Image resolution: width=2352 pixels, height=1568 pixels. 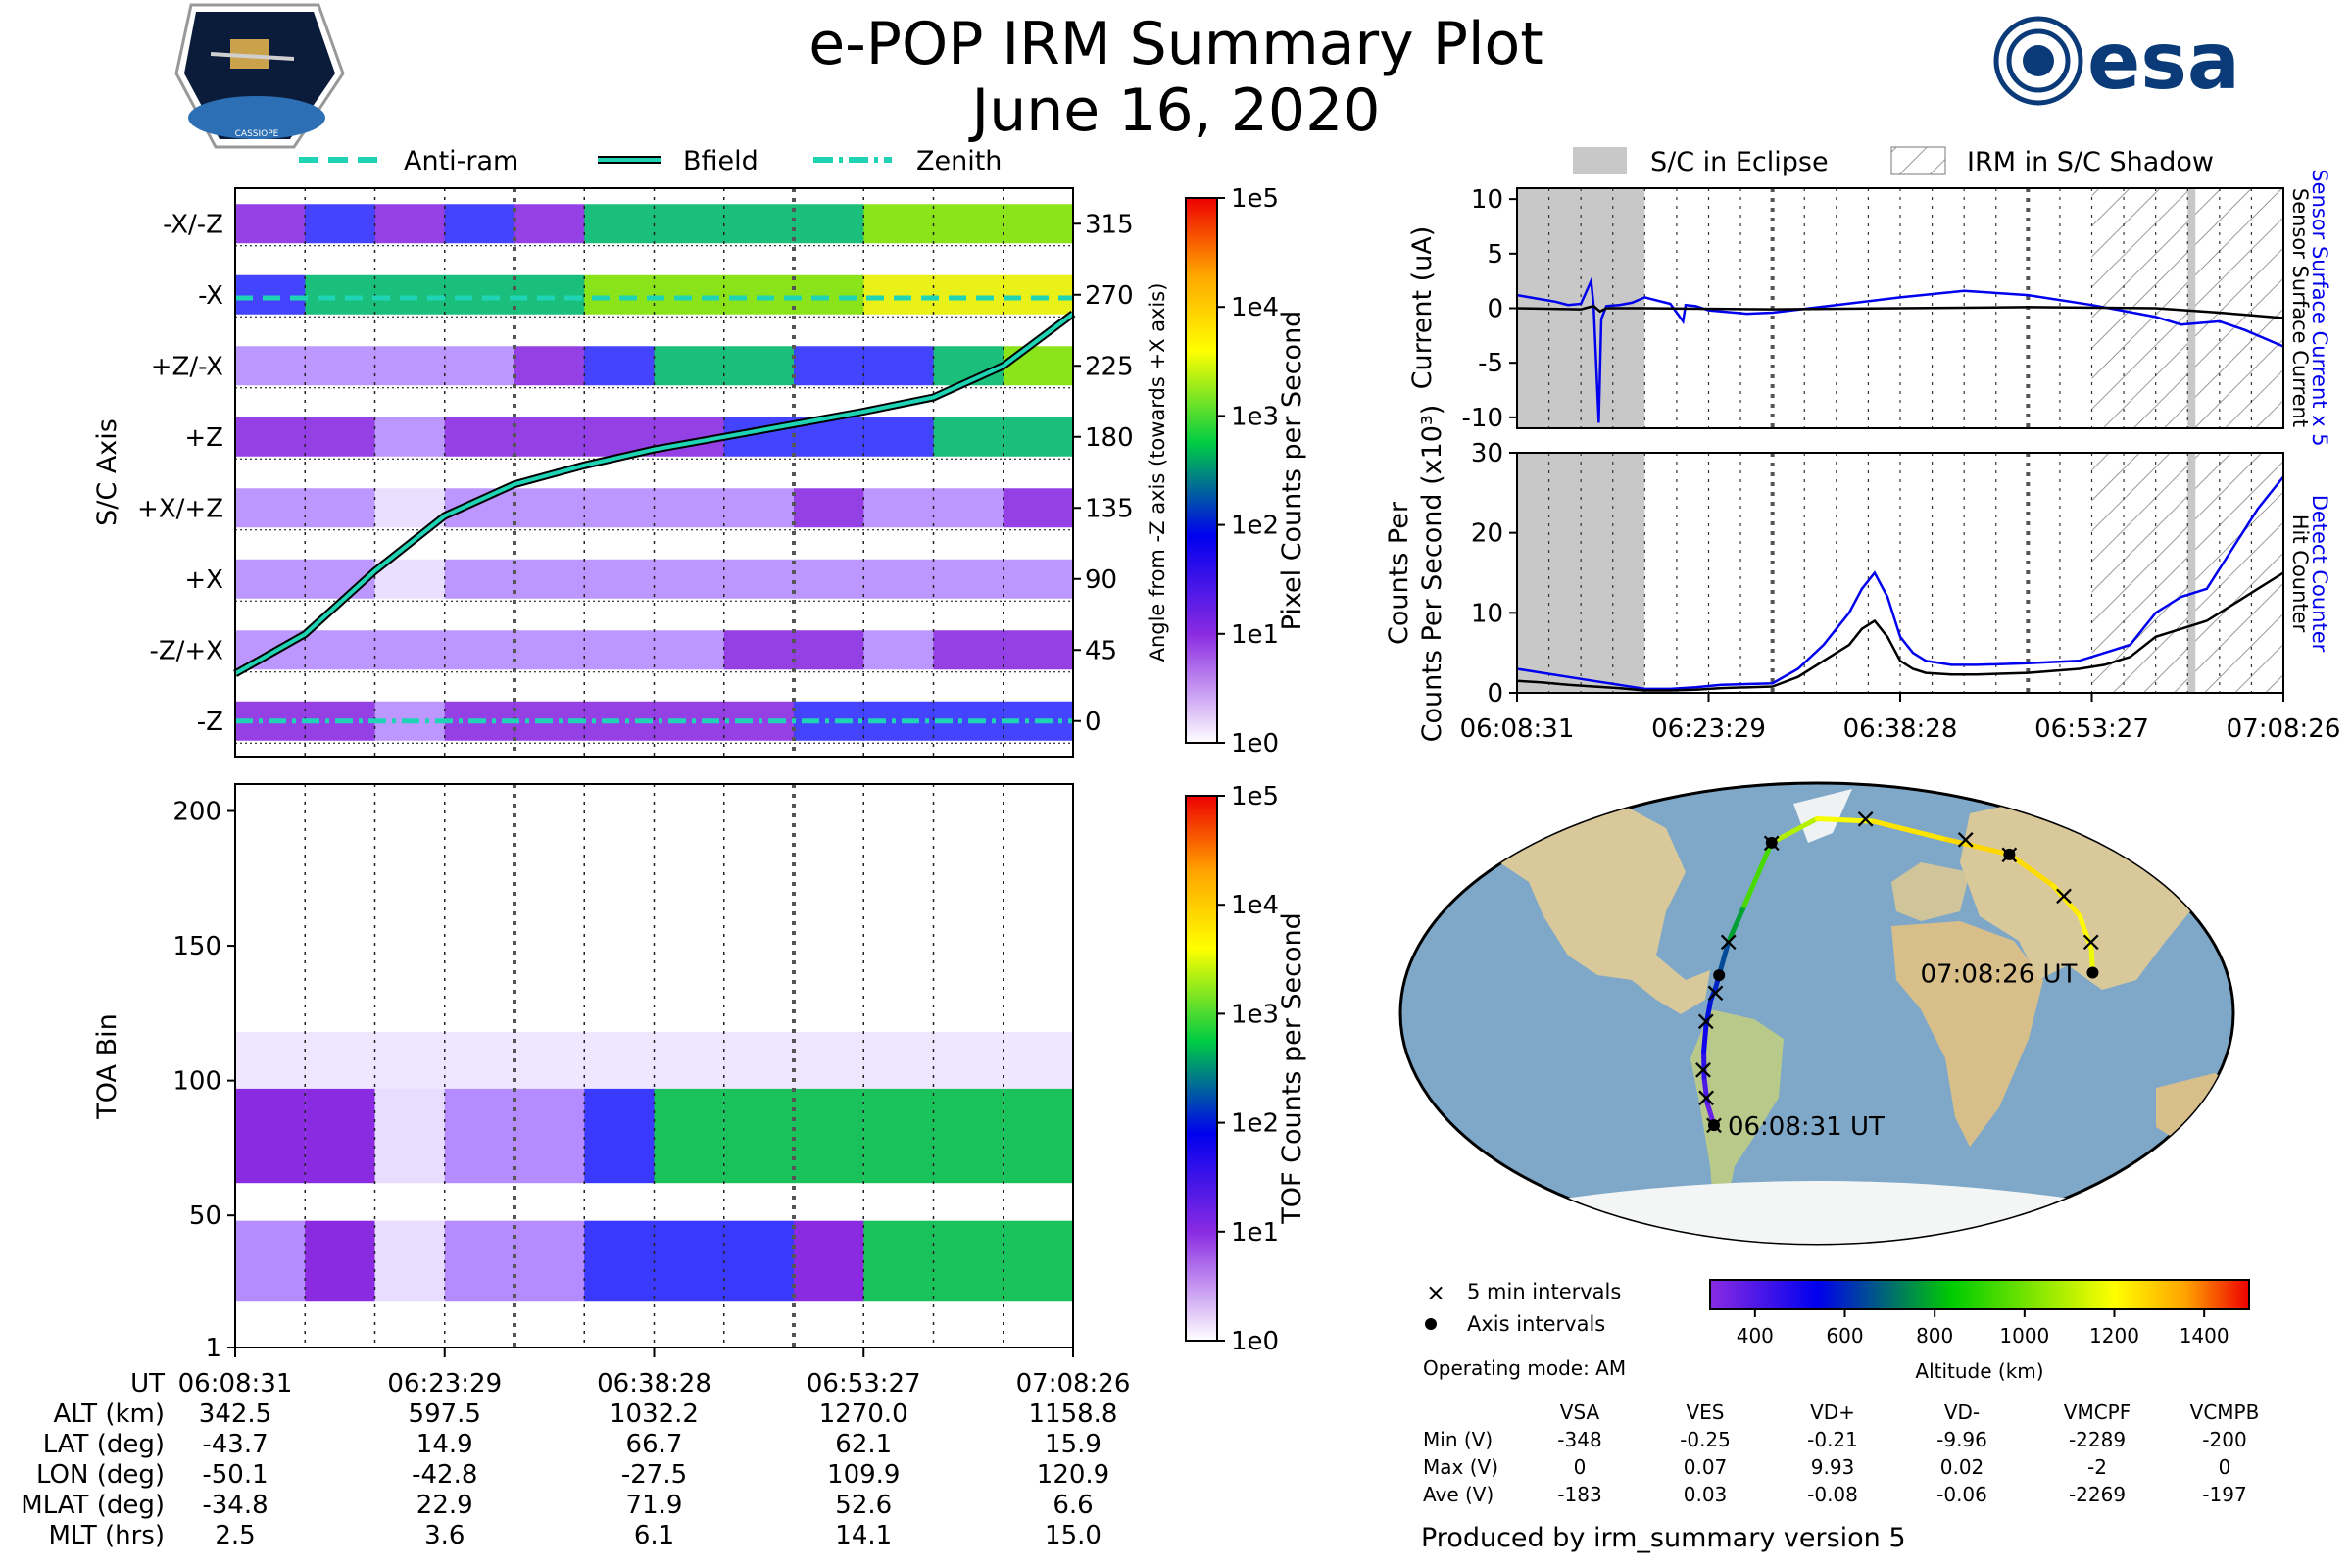 What do you see at coordinates (1487, 200) in the screenshot?
I see `ytick-label: 10` at bounding box center [1487, 200].